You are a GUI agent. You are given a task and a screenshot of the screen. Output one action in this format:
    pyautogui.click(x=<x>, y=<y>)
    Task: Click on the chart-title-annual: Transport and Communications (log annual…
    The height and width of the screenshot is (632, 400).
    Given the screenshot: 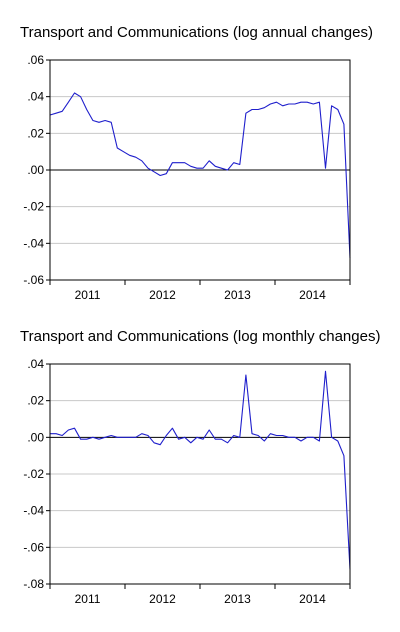 What is the action you would take?
    pyautogui.click(x=196, y=32)
    